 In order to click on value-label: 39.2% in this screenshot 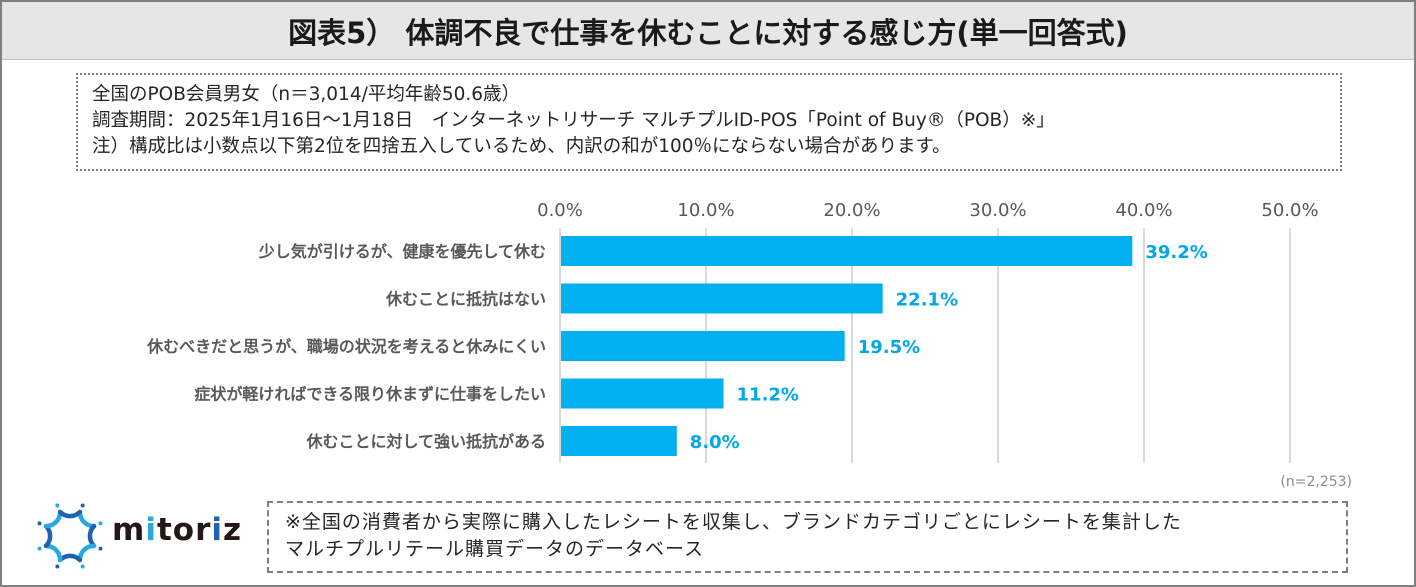, I will do `click(1176, 252)`.